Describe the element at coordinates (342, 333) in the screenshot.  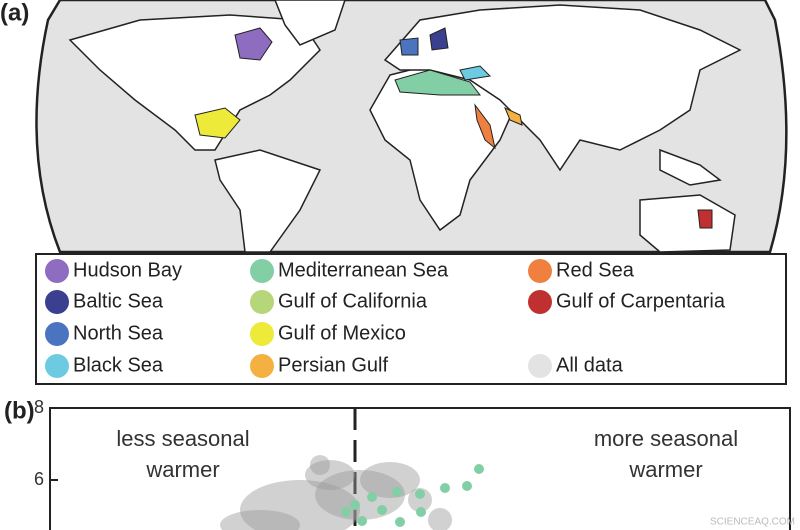
I see `legend-label: Gulf of Mexico` at that location.